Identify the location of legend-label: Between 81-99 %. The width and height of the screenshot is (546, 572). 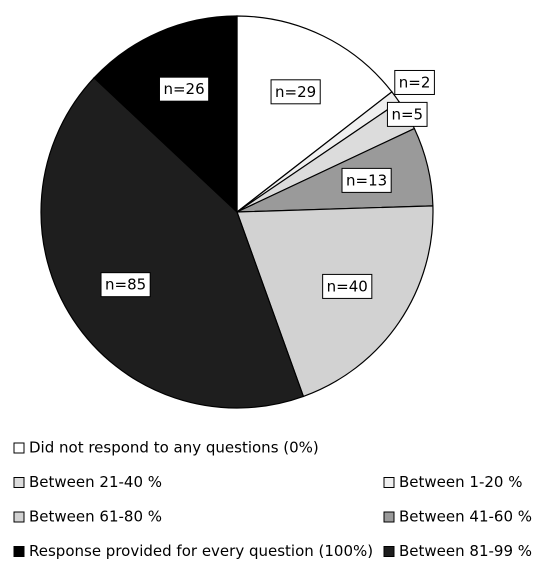
(465, 551).